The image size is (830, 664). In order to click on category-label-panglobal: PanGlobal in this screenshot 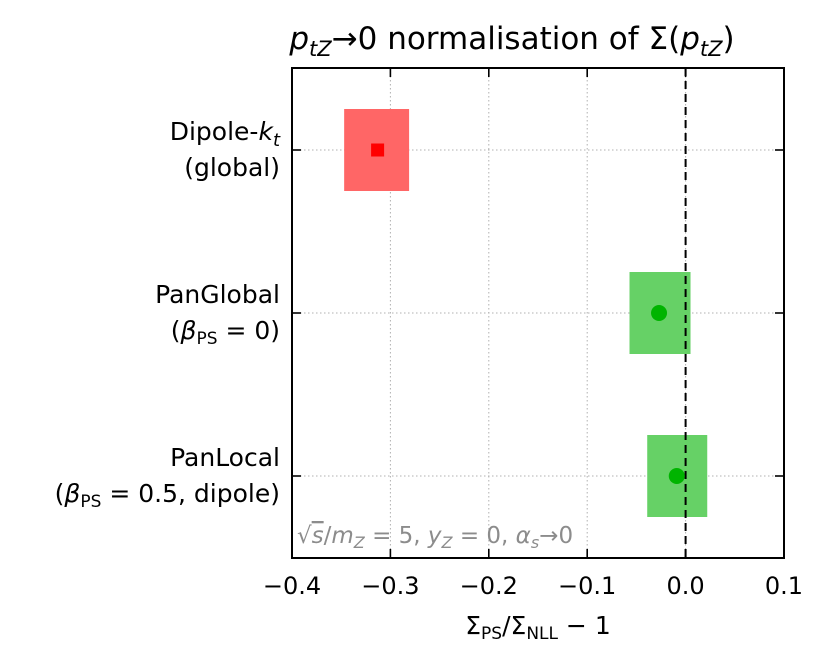, I will do `click(217, 294)`.